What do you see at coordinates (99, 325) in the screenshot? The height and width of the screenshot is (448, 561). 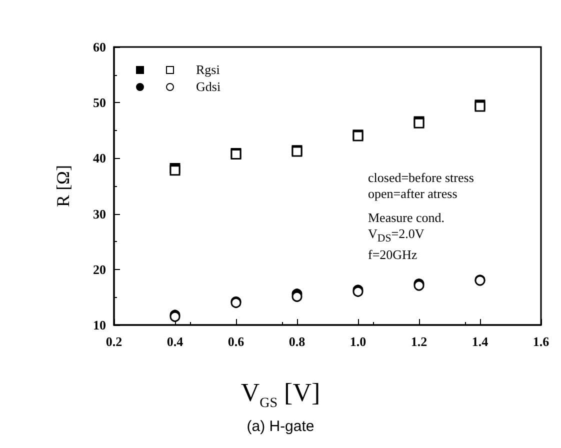 I see `y-tick-label: 10` at bounding box center [99, 325].